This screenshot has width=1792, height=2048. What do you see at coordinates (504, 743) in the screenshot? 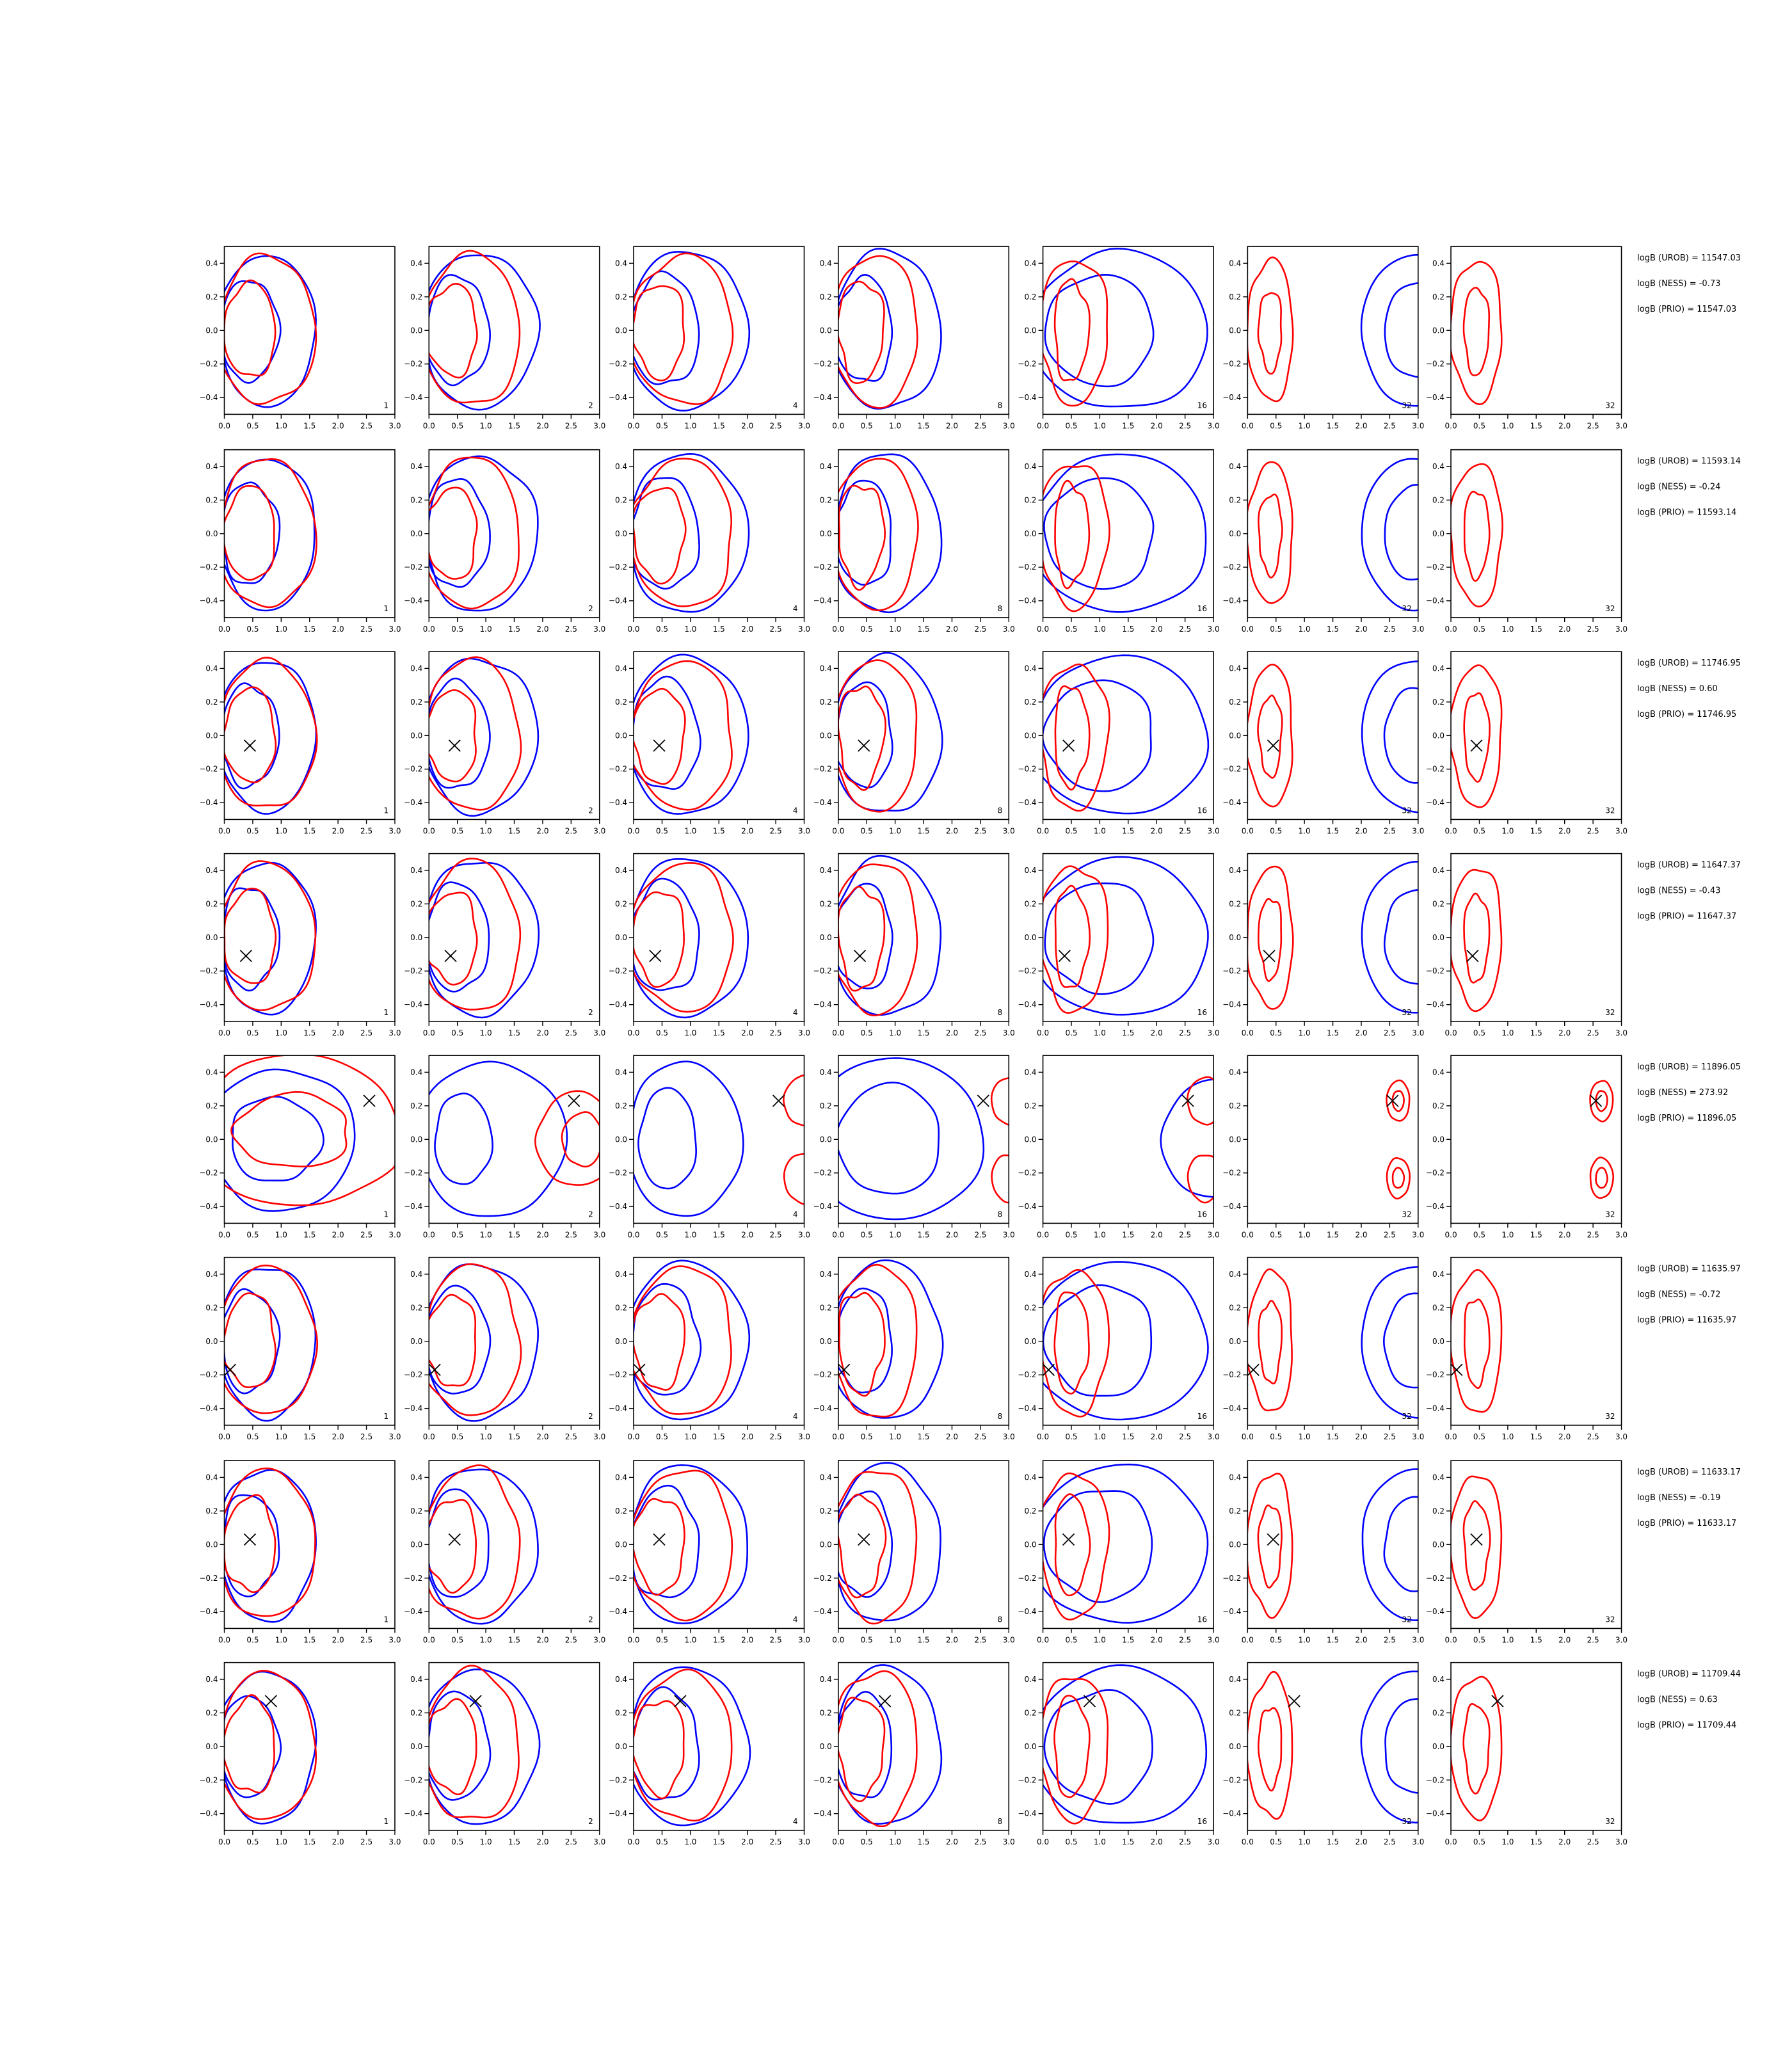
I see `panel-r3-c2: 0.0 0.5 1.0 1.5 2.0 2.5 3.0 0.4 0.2 0.0 −0.2 −0.4 2` at bounding box center [504, 743].